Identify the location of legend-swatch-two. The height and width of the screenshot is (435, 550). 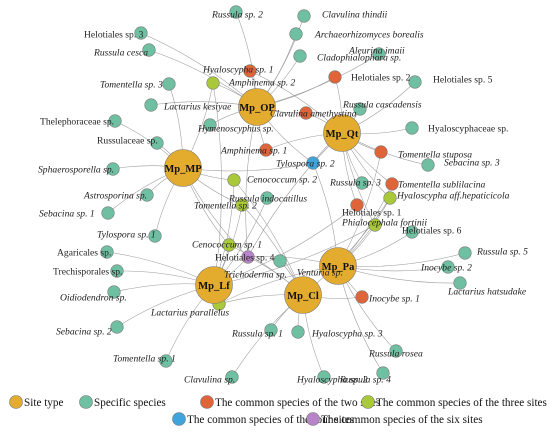
(207, 402).